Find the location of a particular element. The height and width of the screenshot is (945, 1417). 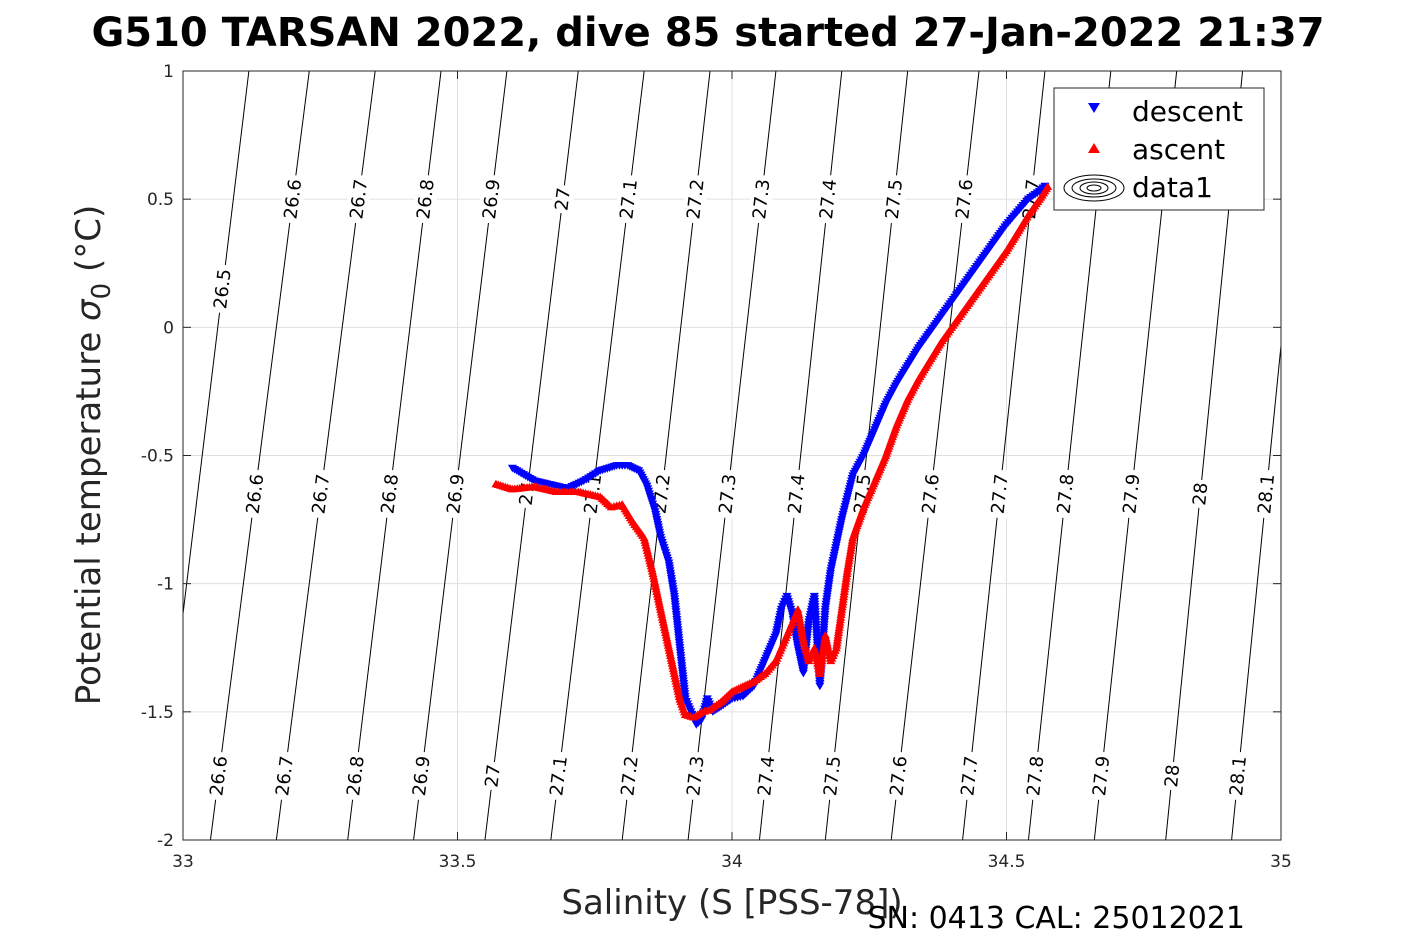

legend-descent-marker is located at coordinates (1094, 108).